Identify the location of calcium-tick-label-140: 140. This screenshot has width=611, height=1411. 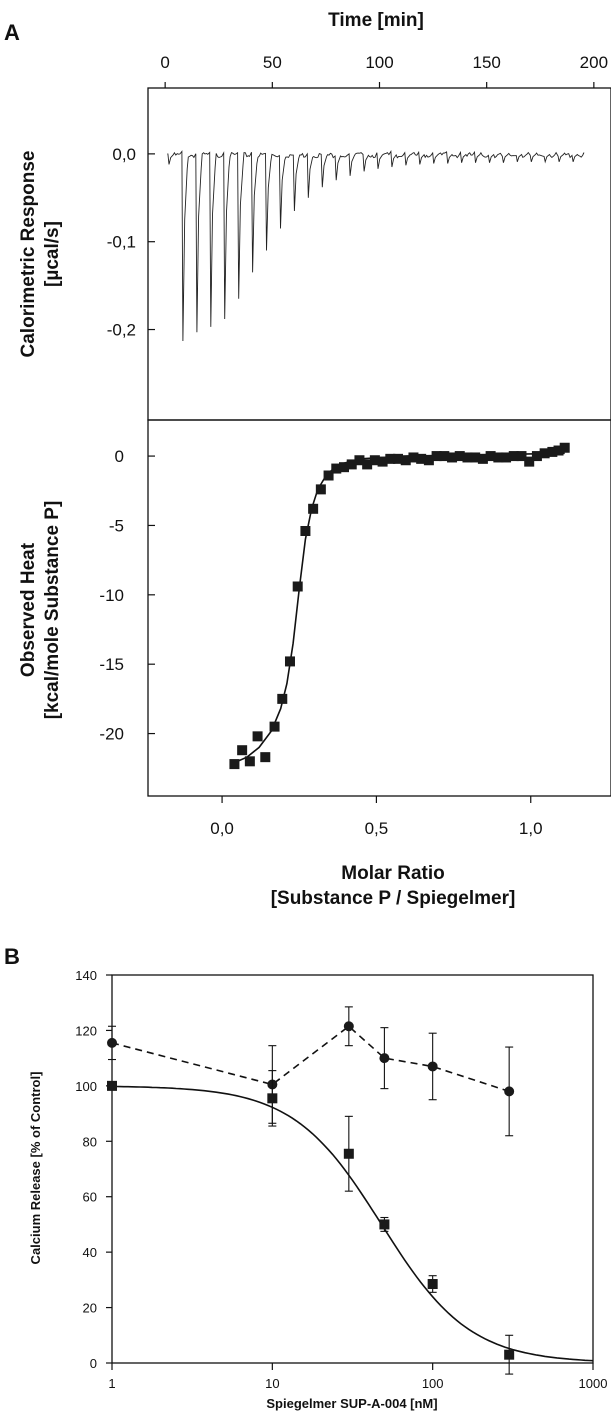
(86, 975).